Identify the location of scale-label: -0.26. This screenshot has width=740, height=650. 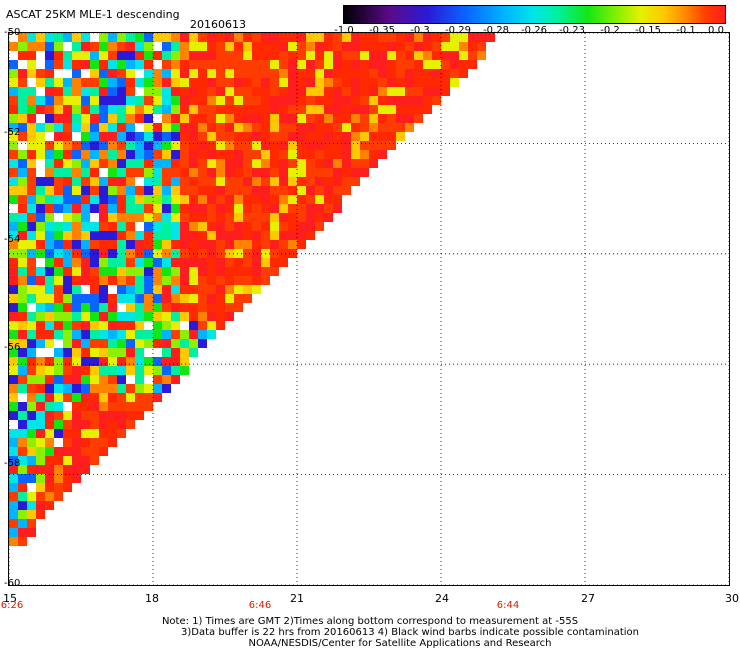
(534, 30).